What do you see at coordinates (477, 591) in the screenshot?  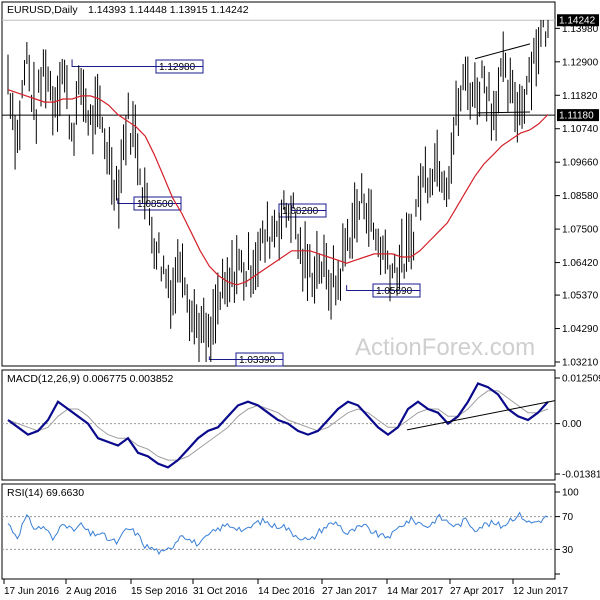 I see `x-tick-label: 27 Apr 2017` at bounding box center [477, 591].